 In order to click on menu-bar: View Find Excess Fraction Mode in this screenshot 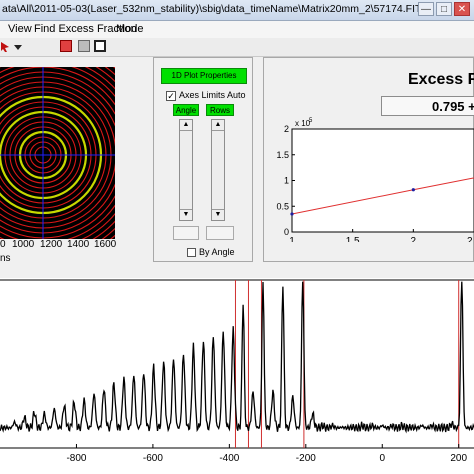, I will do `click(237, 30)`.